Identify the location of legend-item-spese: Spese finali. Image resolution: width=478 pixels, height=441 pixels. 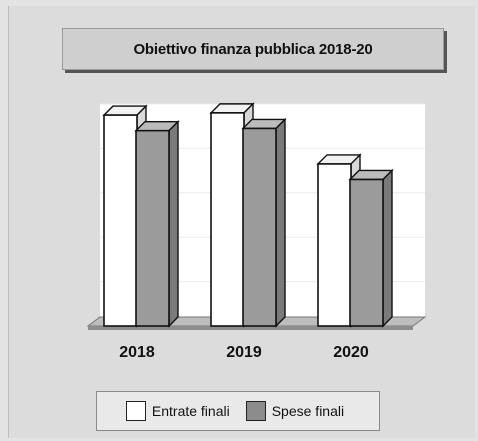
(297, 411).